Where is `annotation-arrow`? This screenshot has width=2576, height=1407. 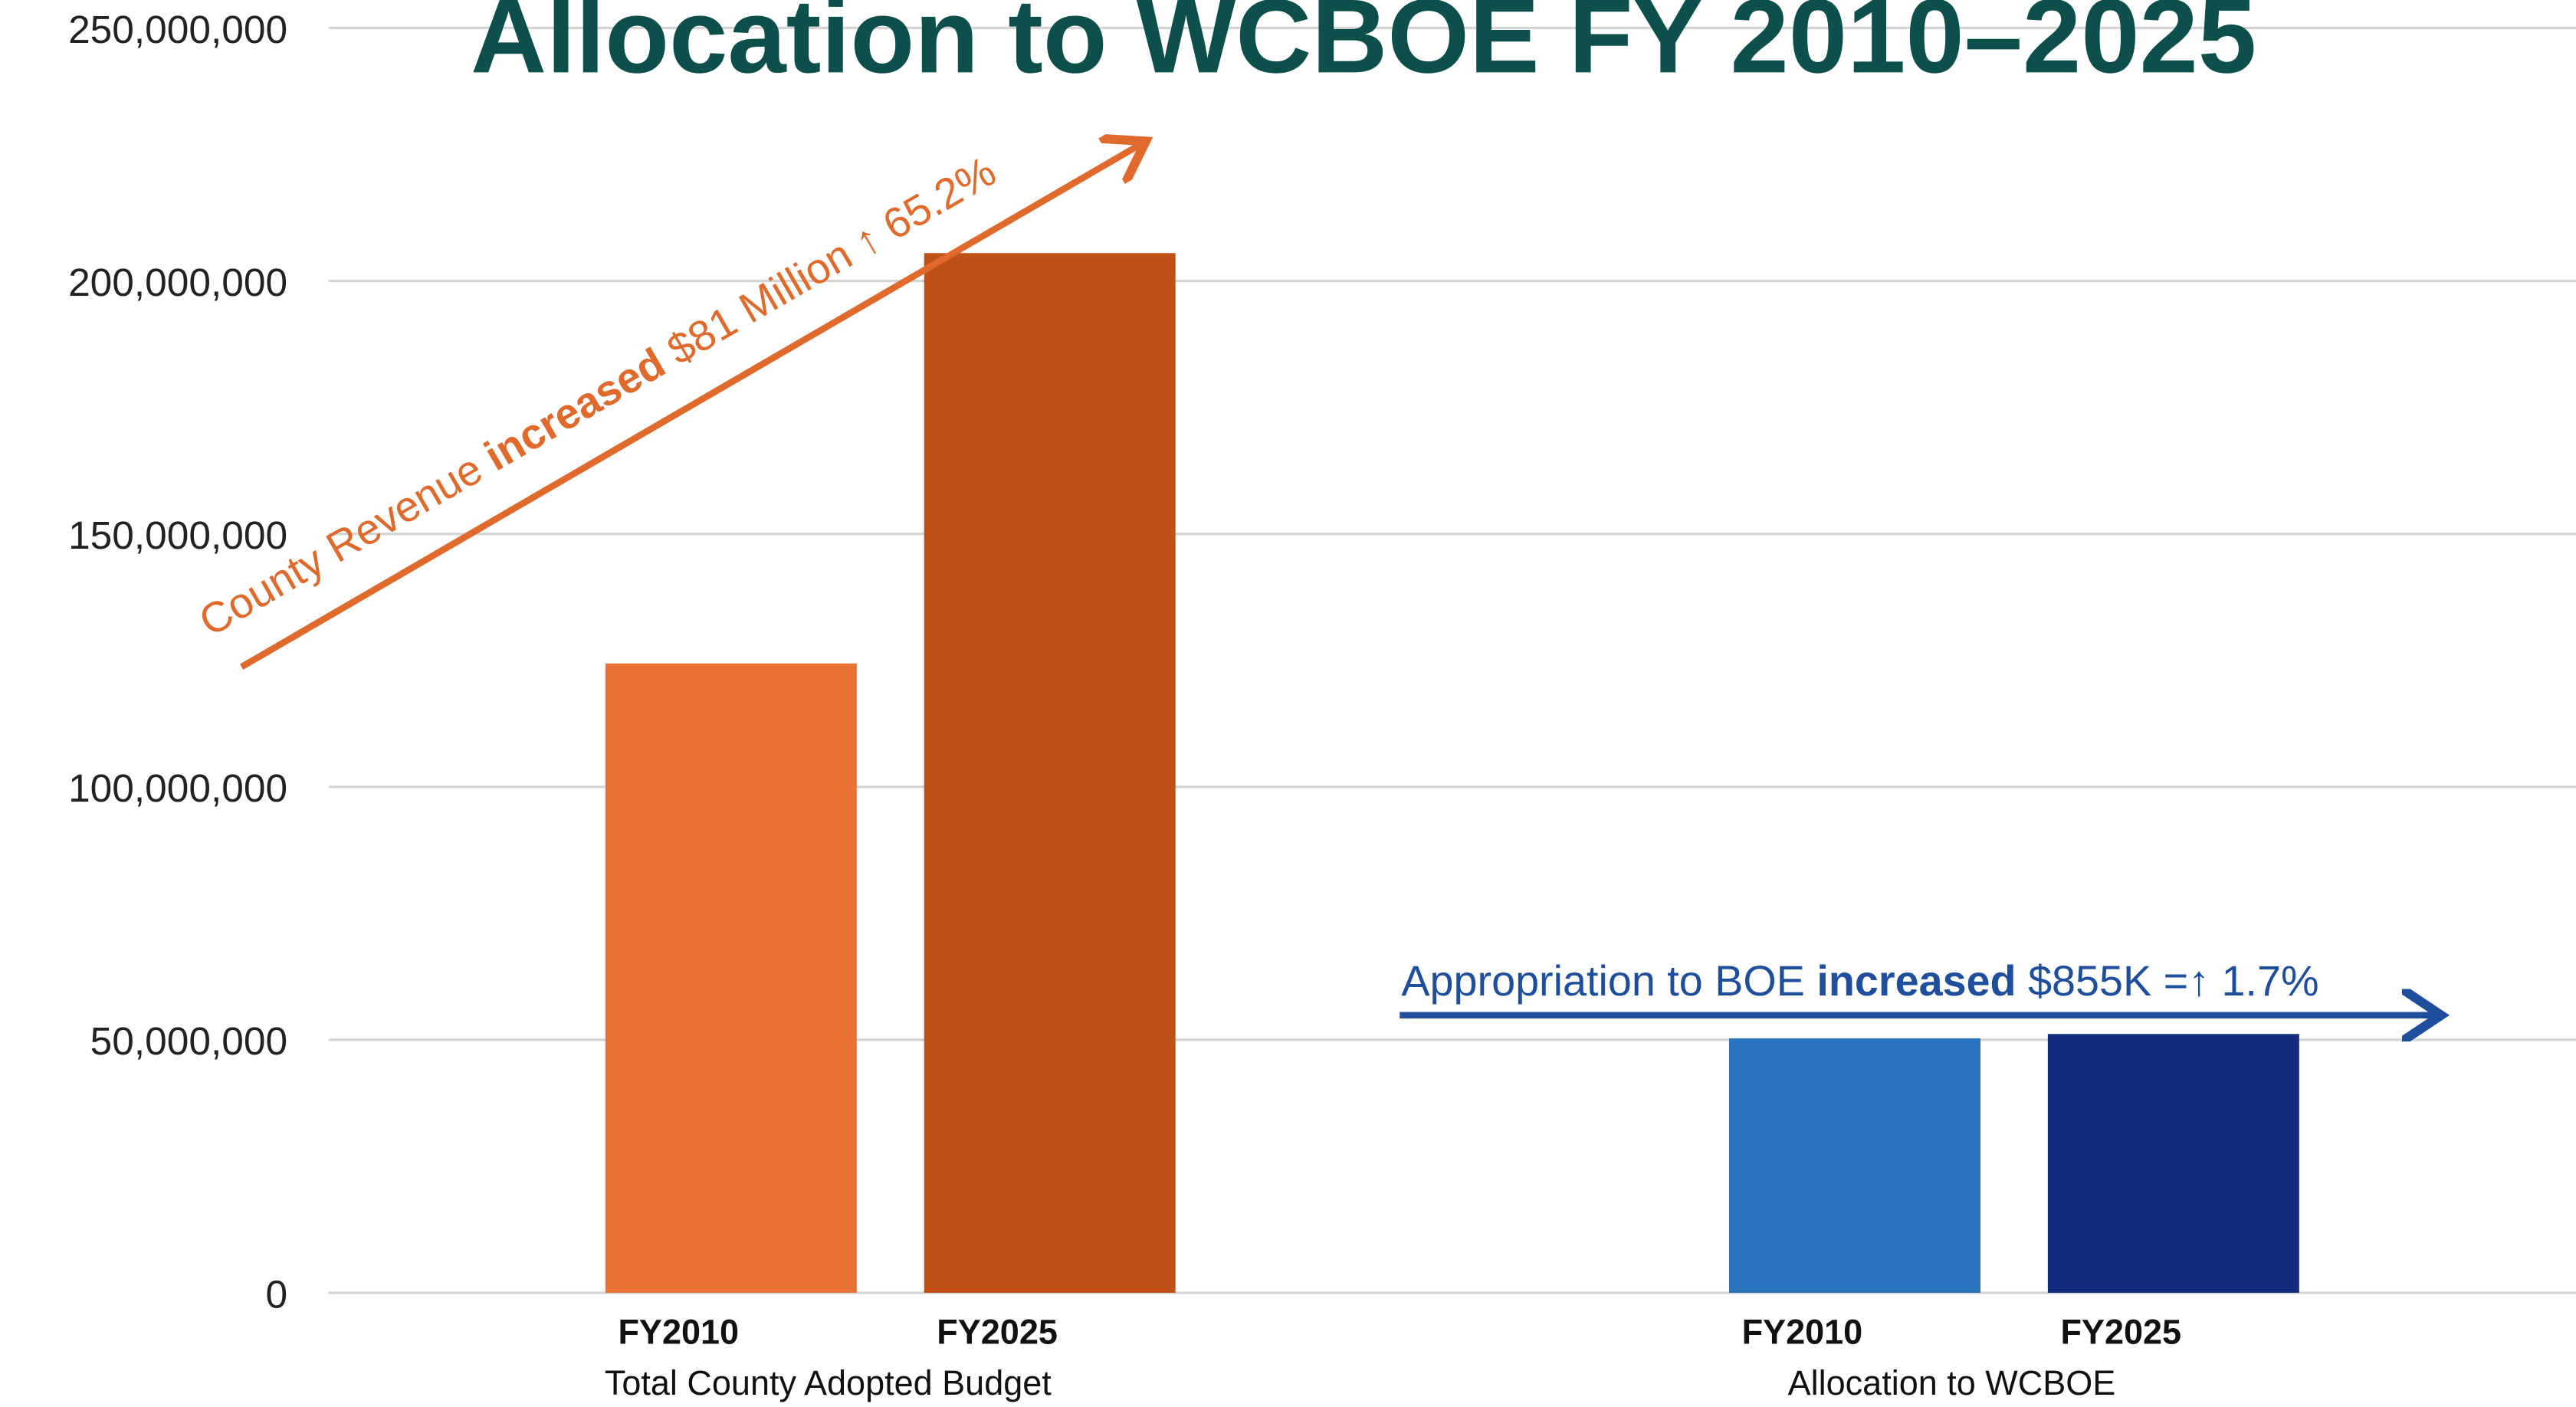 annotation-arrow is located at coordinates (689, 408).